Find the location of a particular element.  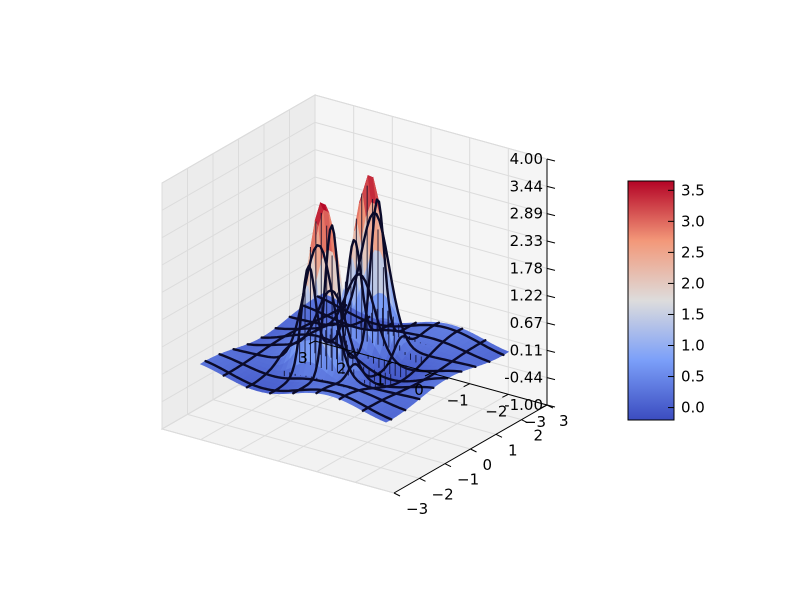

x-tick-label: 0 is located at coordinates (419, 390).